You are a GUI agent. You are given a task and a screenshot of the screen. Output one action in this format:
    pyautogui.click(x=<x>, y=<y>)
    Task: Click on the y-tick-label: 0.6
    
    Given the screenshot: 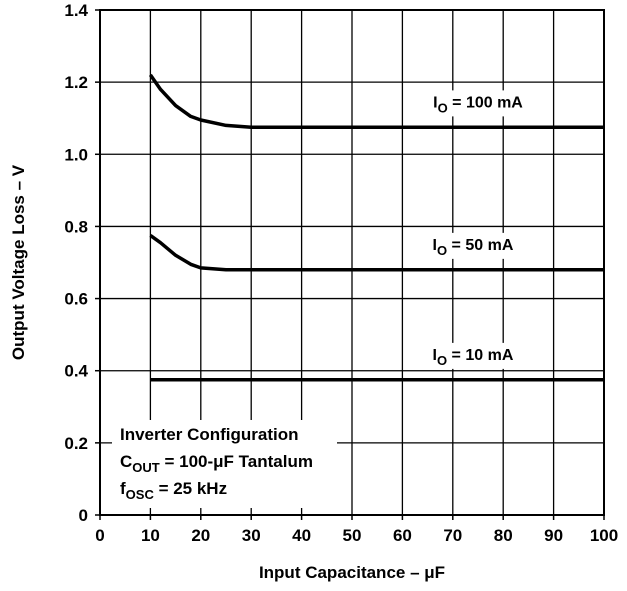 What is the action you would take?
    pyautogui.click(x=76, y=299)
    